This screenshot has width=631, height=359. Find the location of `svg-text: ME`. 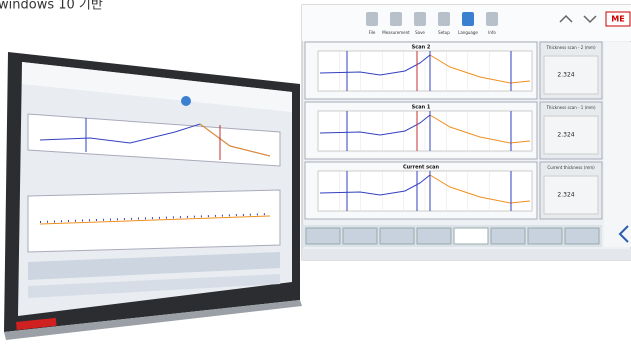

svg-text: ME is located at coordinates (617, 19).